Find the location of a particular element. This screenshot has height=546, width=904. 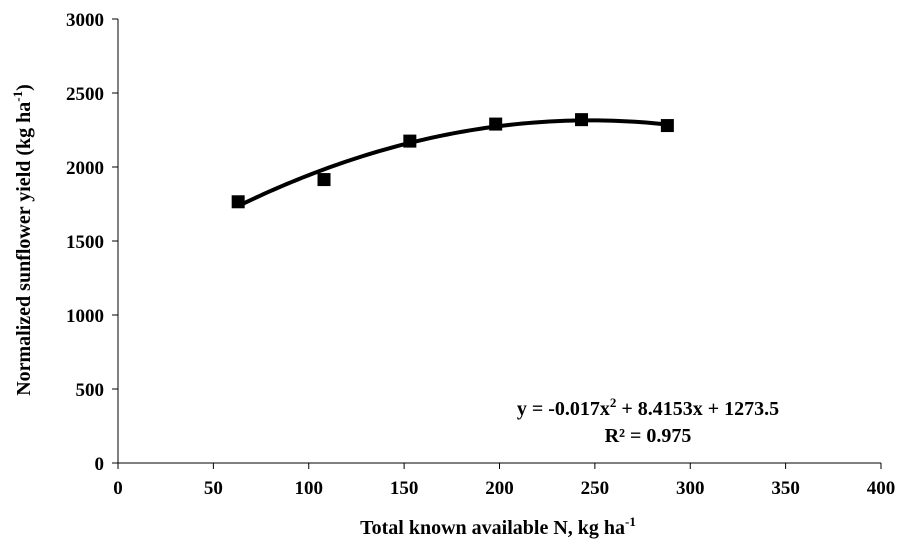

x-tick-label: 100 is located at coordinates (309, 488).